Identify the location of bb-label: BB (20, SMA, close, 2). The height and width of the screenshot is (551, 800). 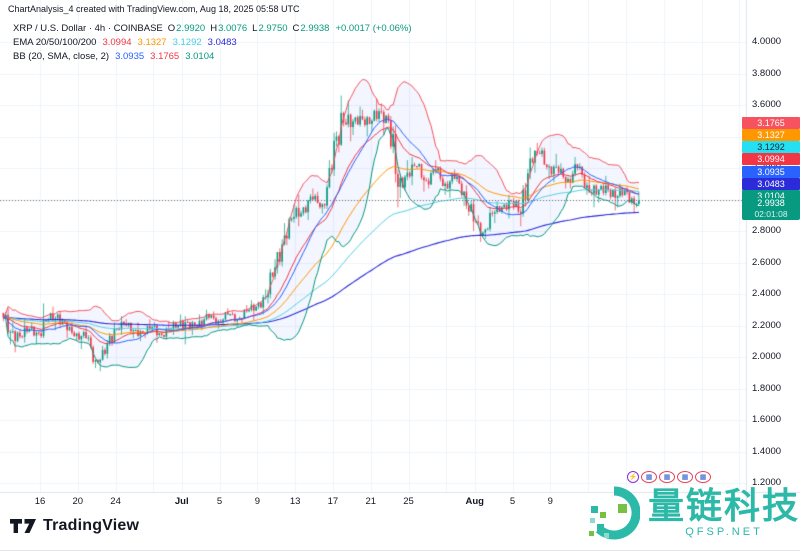
(61, 56).